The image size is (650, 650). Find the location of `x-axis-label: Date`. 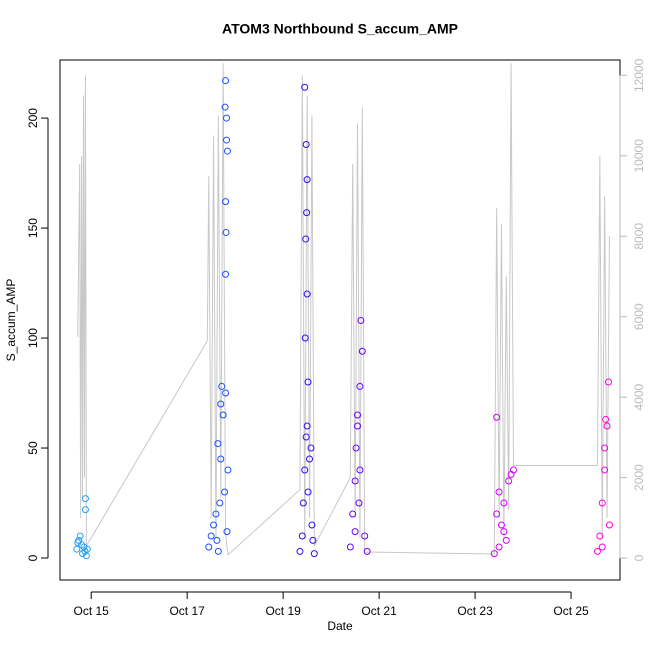

x-axis-label: Date is located at coordinates (340, 626).